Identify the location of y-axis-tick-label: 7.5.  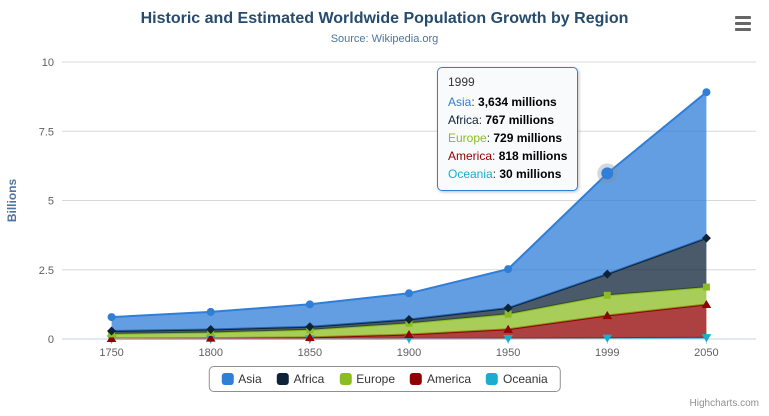
(46, 132).